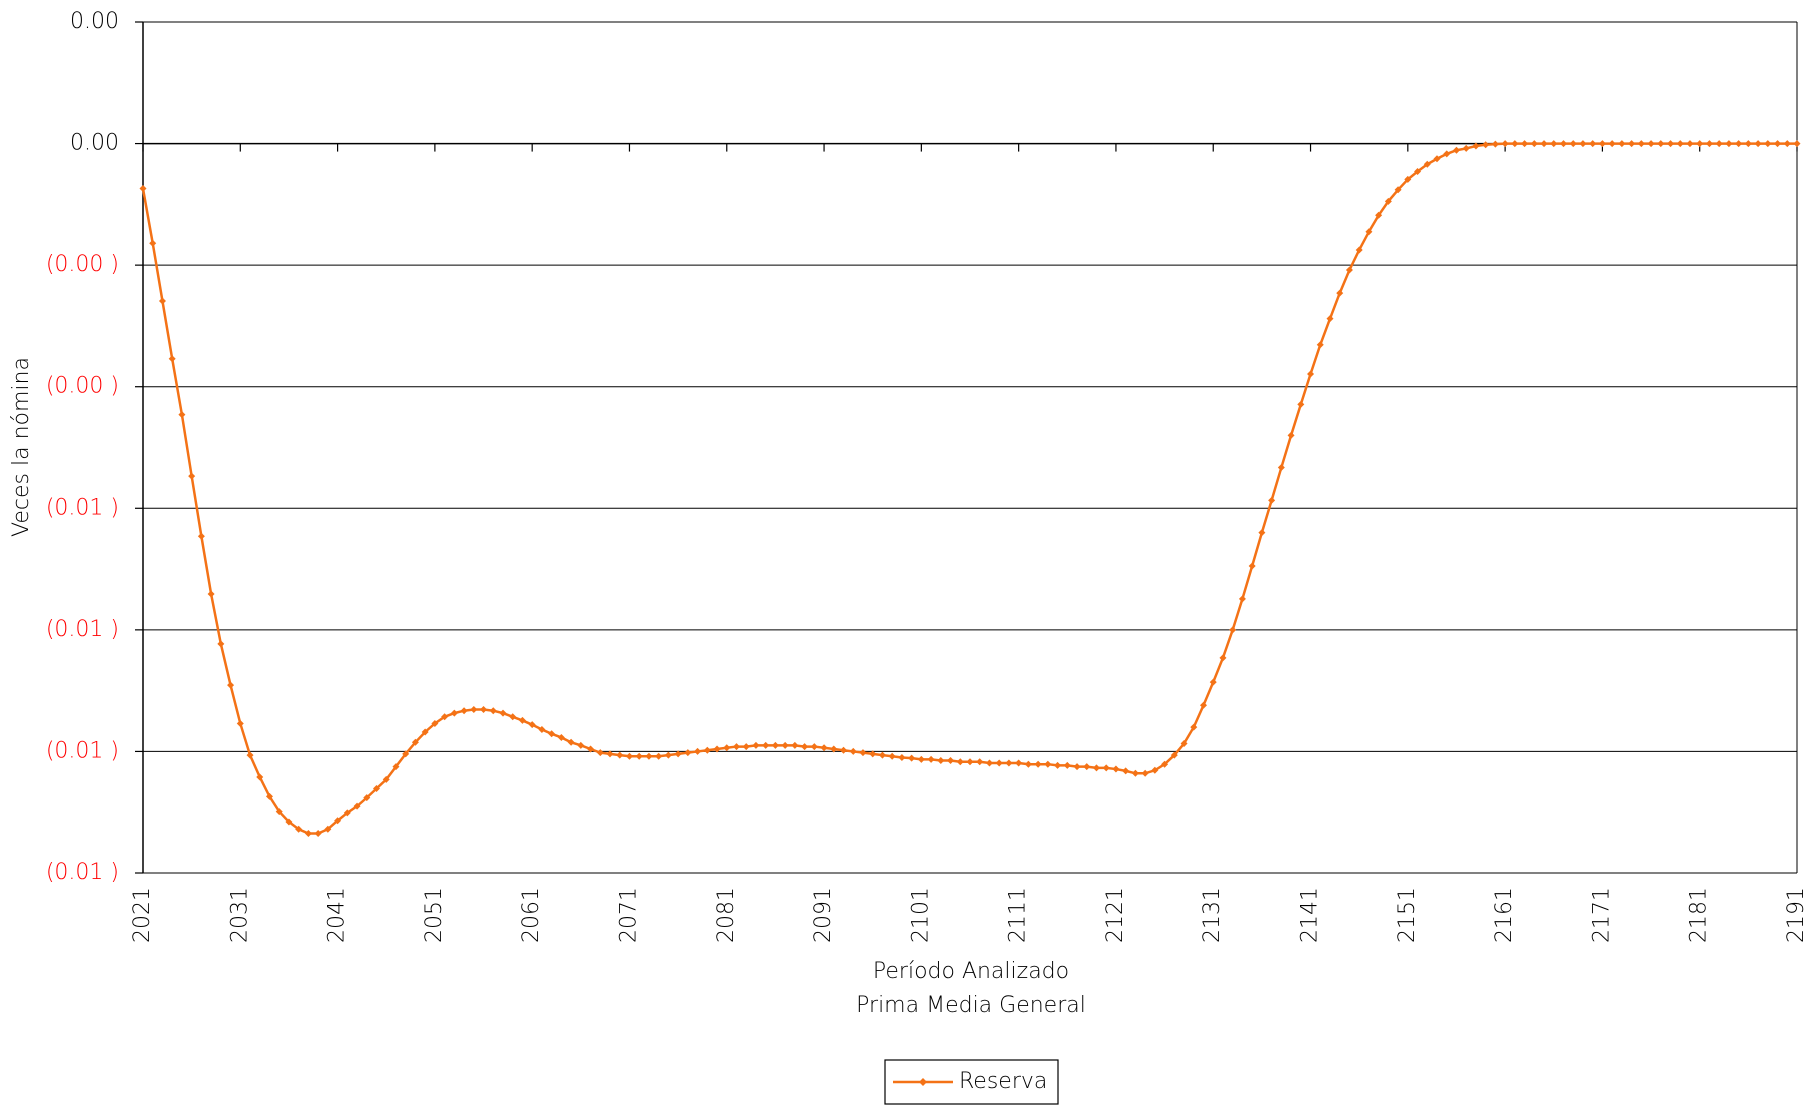 Image resolution: width=1818 pixels, height=1111 pixels. I want to click on x-tick-label: 2101, so click(920, 915).